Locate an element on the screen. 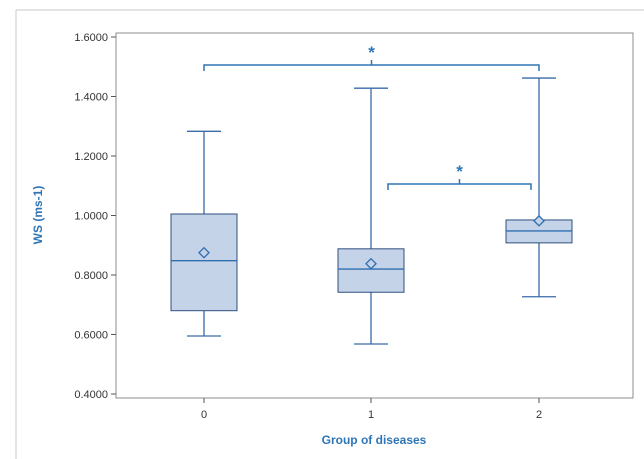 This screenshot has width=644, height=459. y-tick-label: 1.0000 is located at coordinates (91, 217).